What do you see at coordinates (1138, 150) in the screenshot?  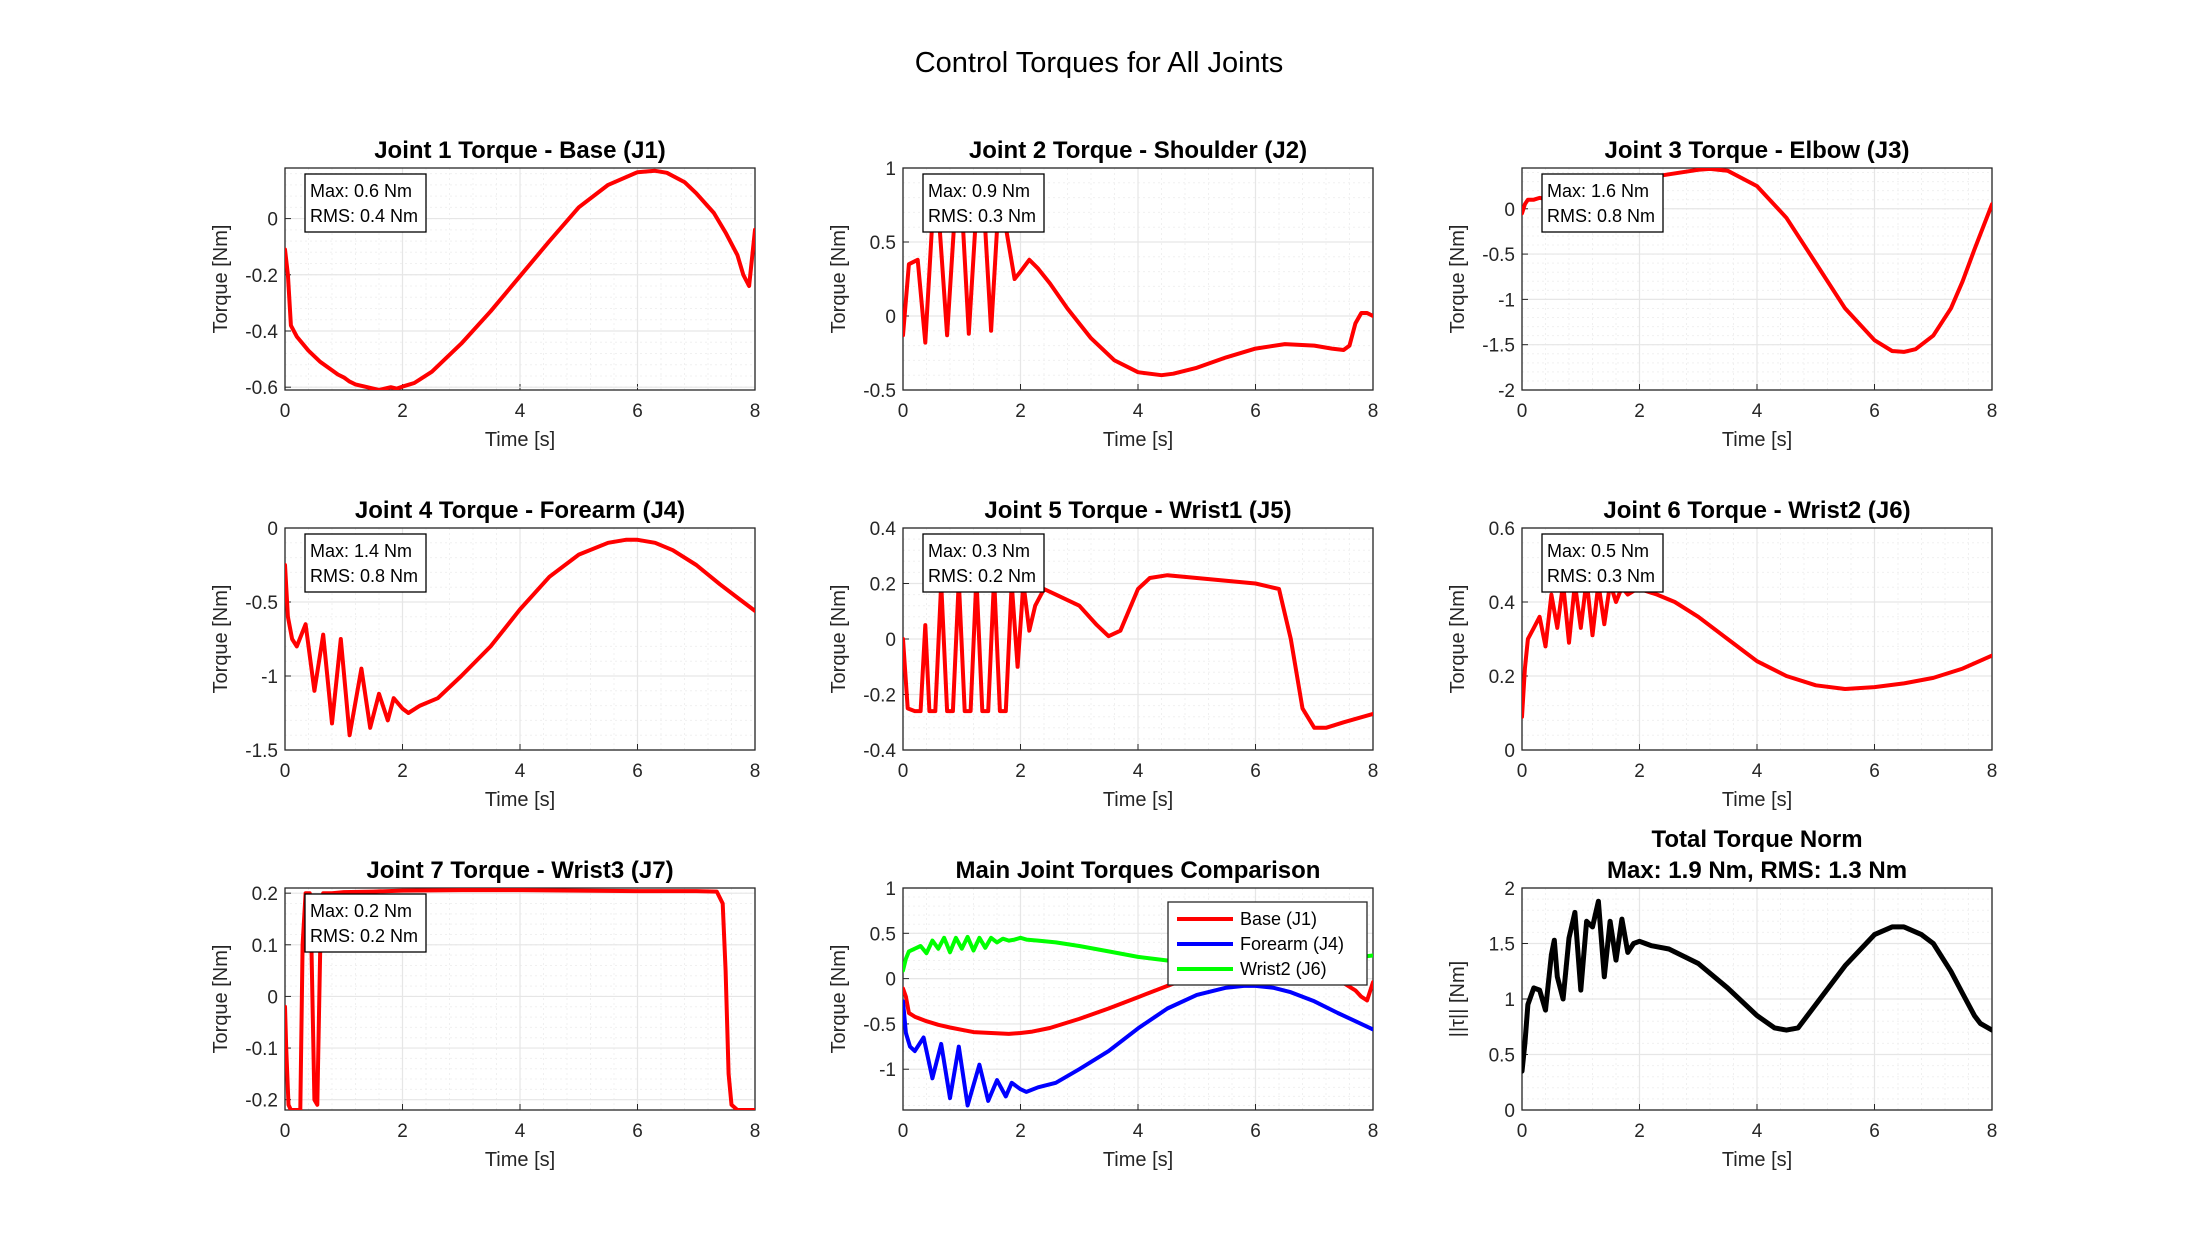 I see `subplot-title: Joint 2 Torque - Shoulder (J2)` at bounding box center [1138, 150].